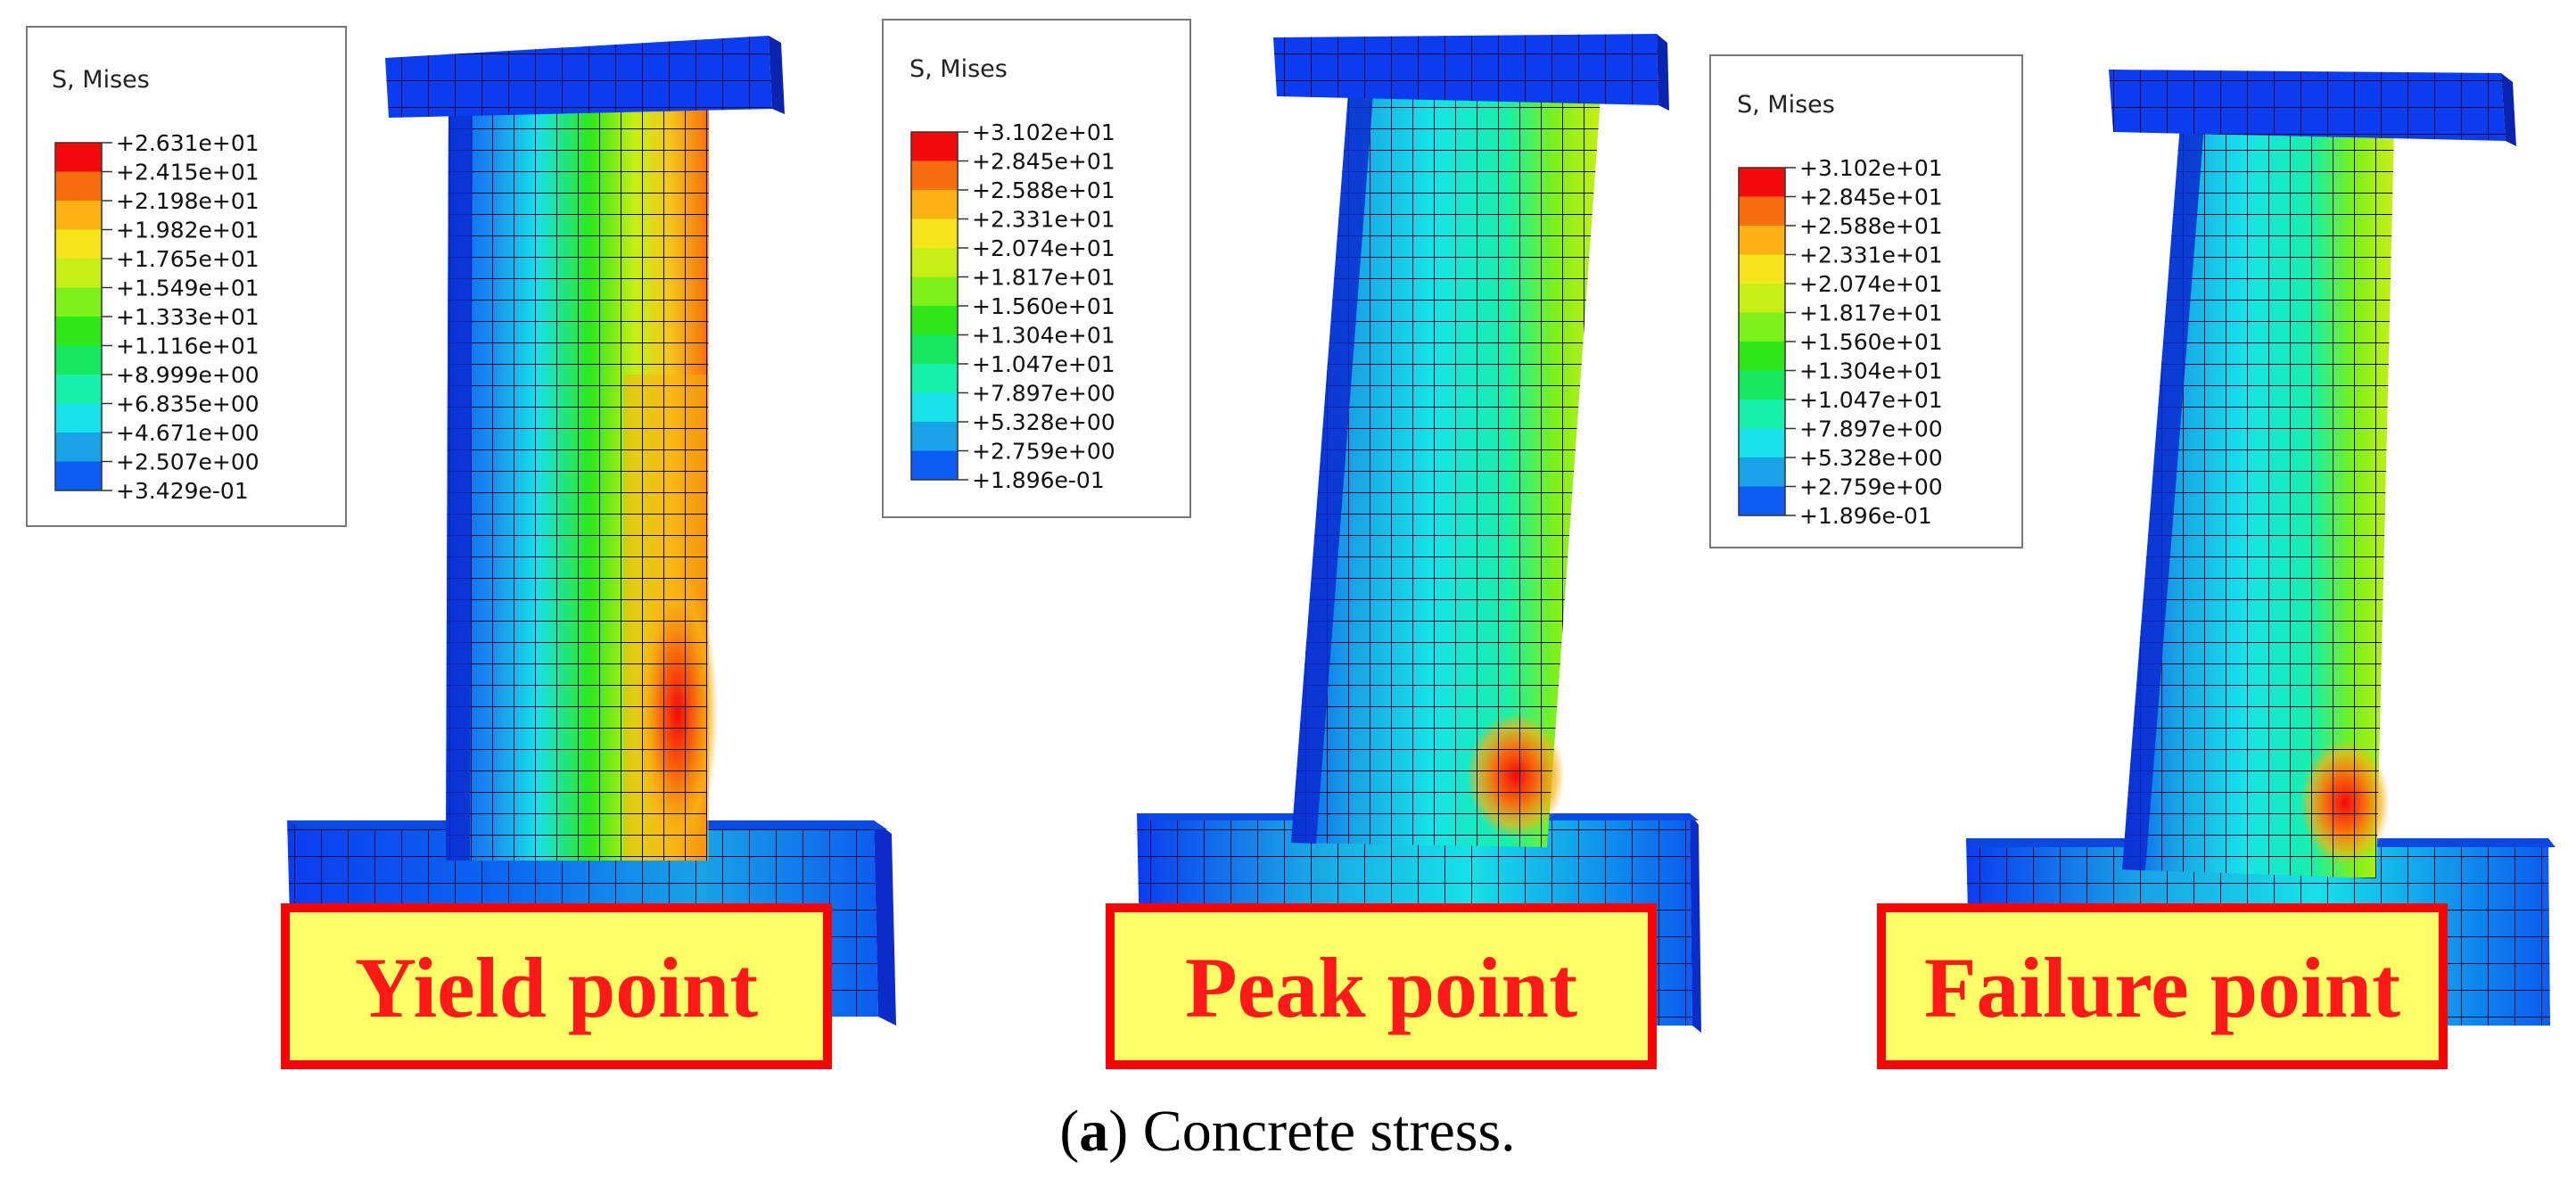 The height and width of the screenshot is (1203, 2576). I want to click on column-failure, so click(2258, 501).